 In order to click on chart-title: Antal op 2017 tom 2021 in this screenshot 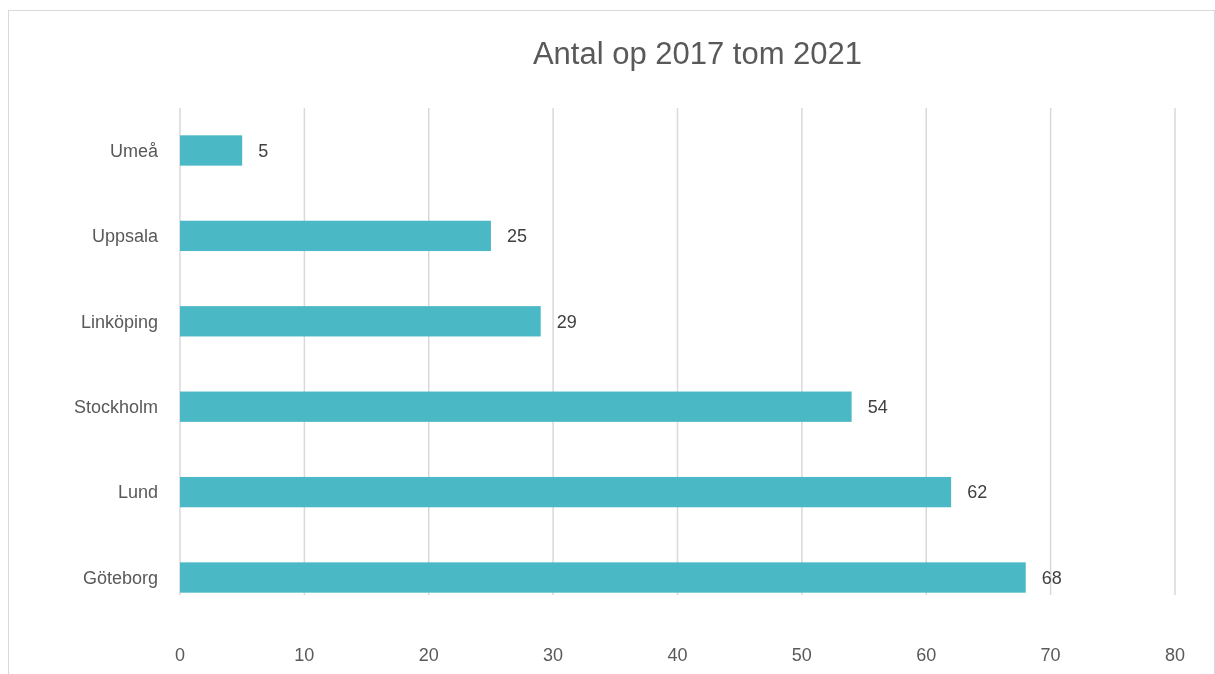, I will do `click(697, 53)`.